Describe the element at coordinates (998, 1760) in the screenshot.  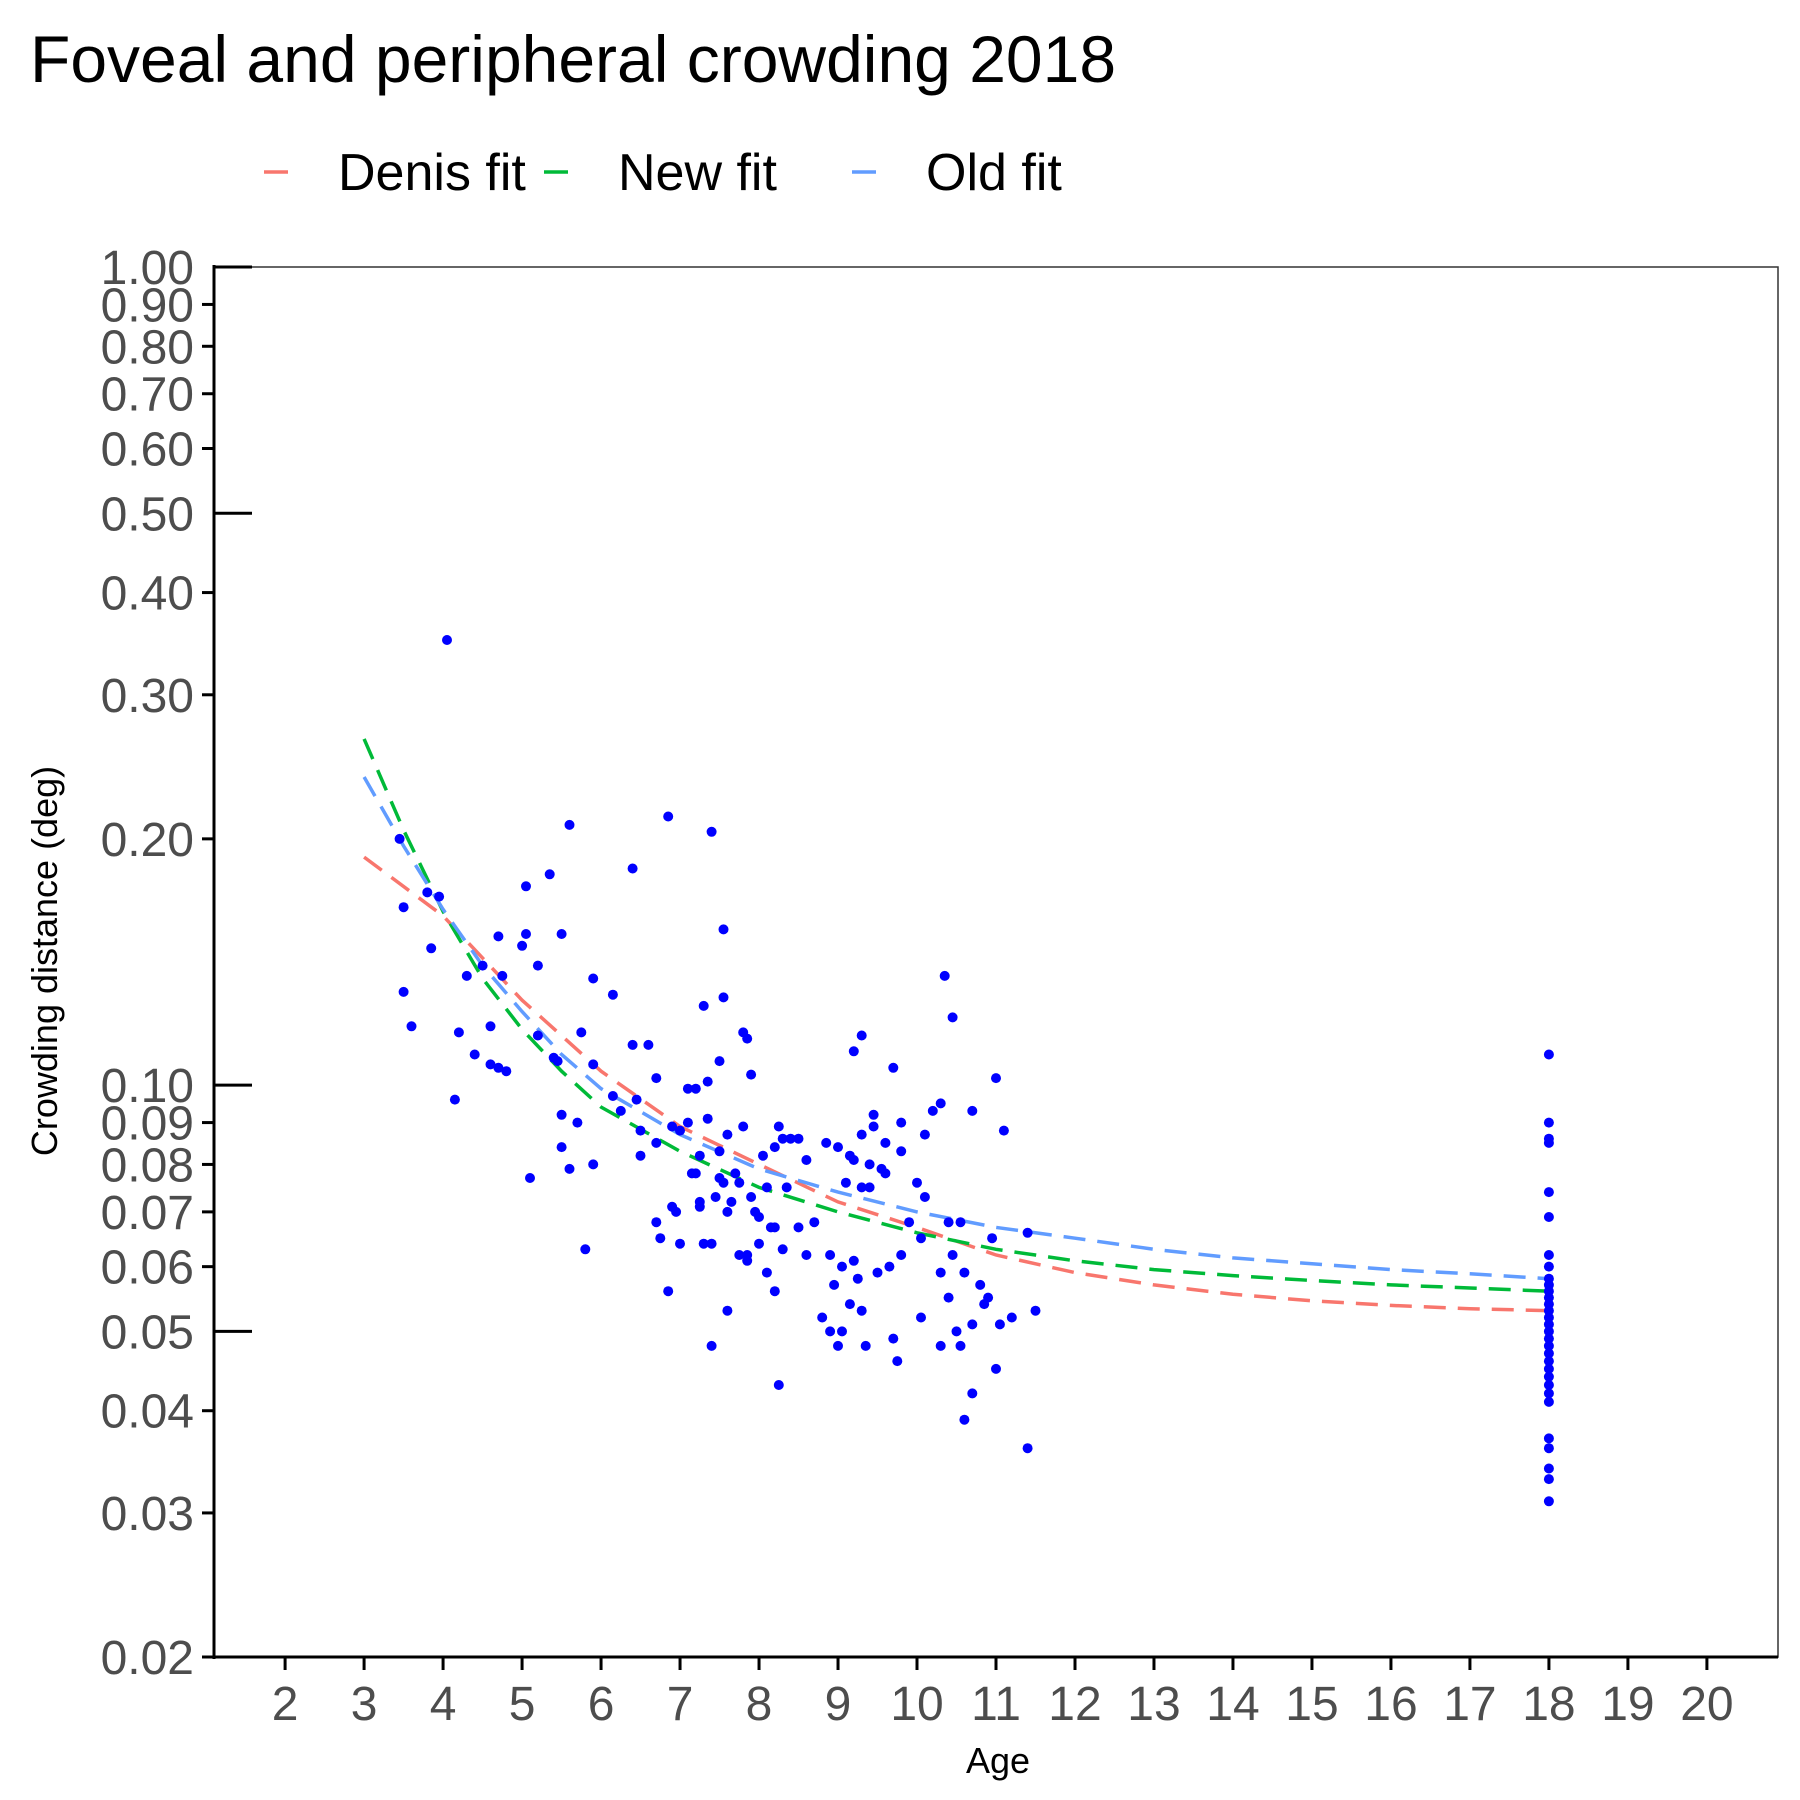
I see `x-axis-title: Age` at that location.